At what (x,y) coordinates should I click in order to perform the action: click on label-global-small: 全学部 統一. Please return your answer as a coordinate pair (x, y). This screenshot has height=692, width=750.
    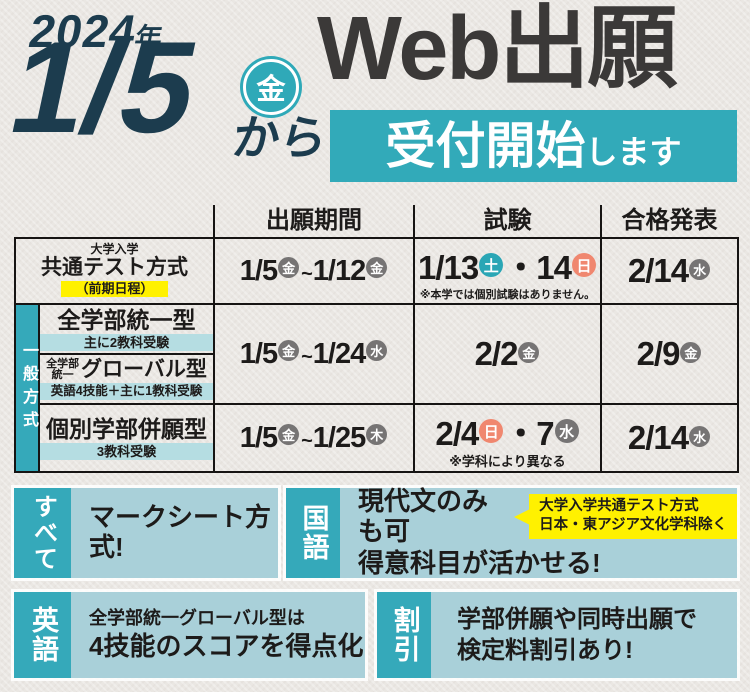
    Looking at the image, I should click on (63, 369).